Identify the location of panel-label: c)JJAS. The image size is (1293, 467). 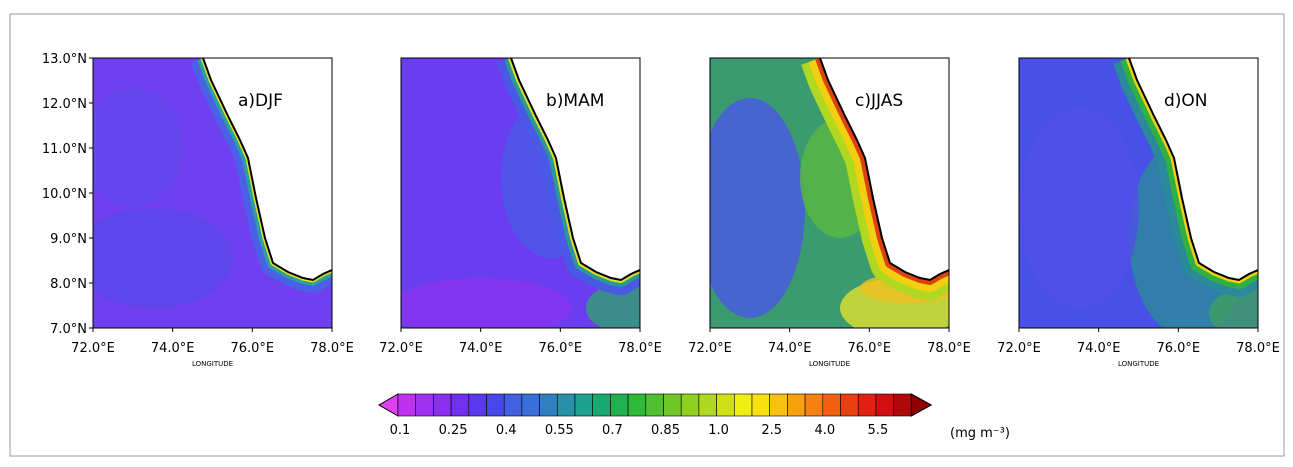
(879, 101).